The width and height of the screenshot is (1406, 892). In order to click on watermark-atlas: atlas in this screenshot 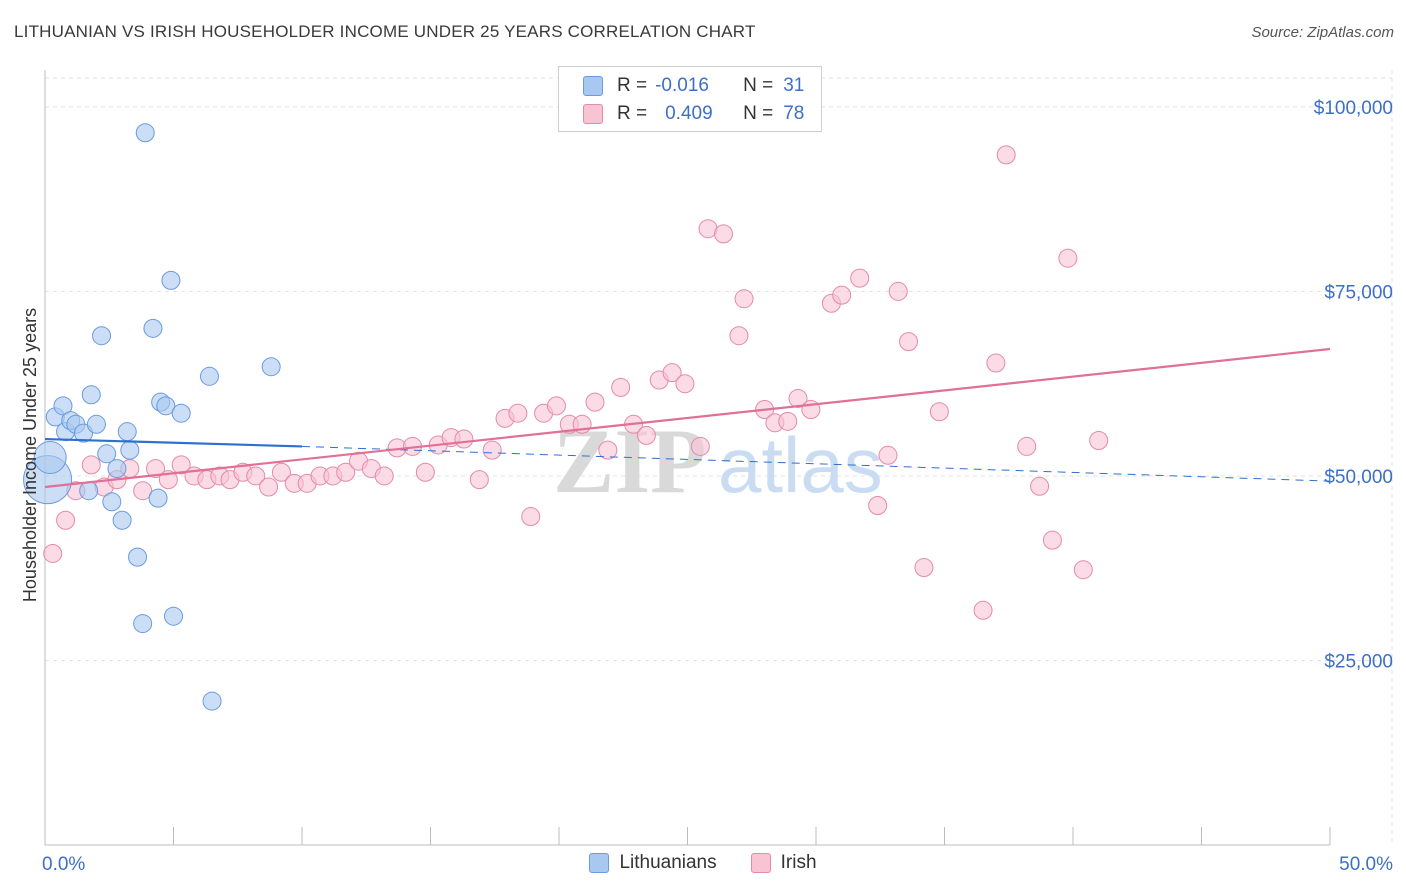, I will do `click(800, 465)`.